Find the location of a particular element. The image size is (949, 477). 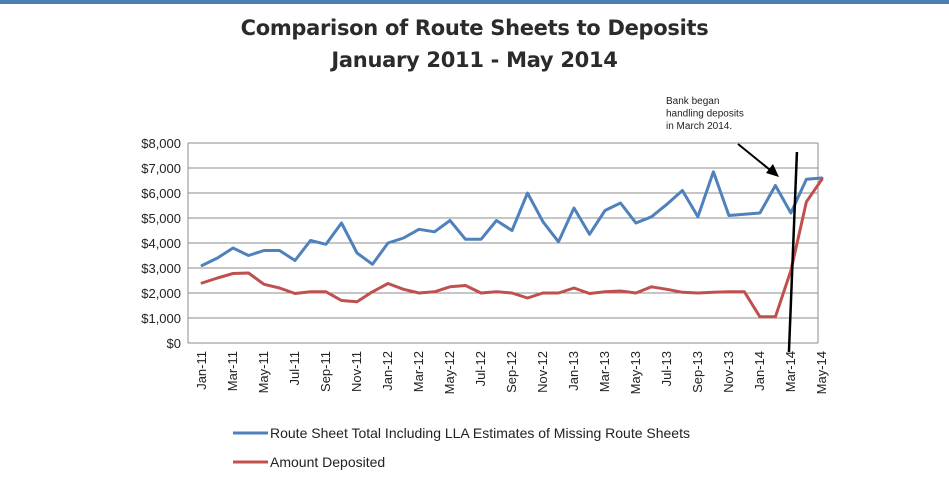

route-sheet-series-line is located at coordinates (512, 218).